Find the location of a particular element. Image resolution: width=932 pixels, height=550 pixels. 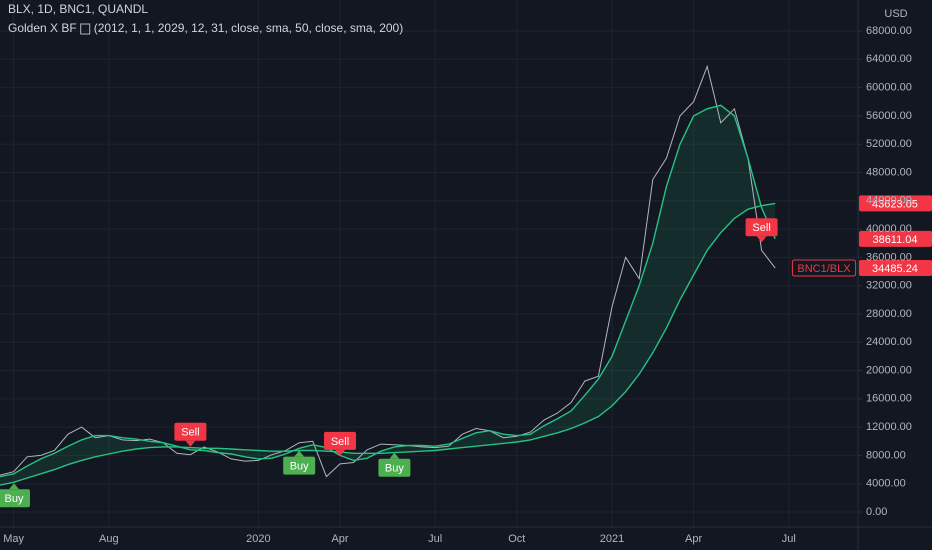

y-tick-label: 8000.00 is located at coordinates (886, 455).